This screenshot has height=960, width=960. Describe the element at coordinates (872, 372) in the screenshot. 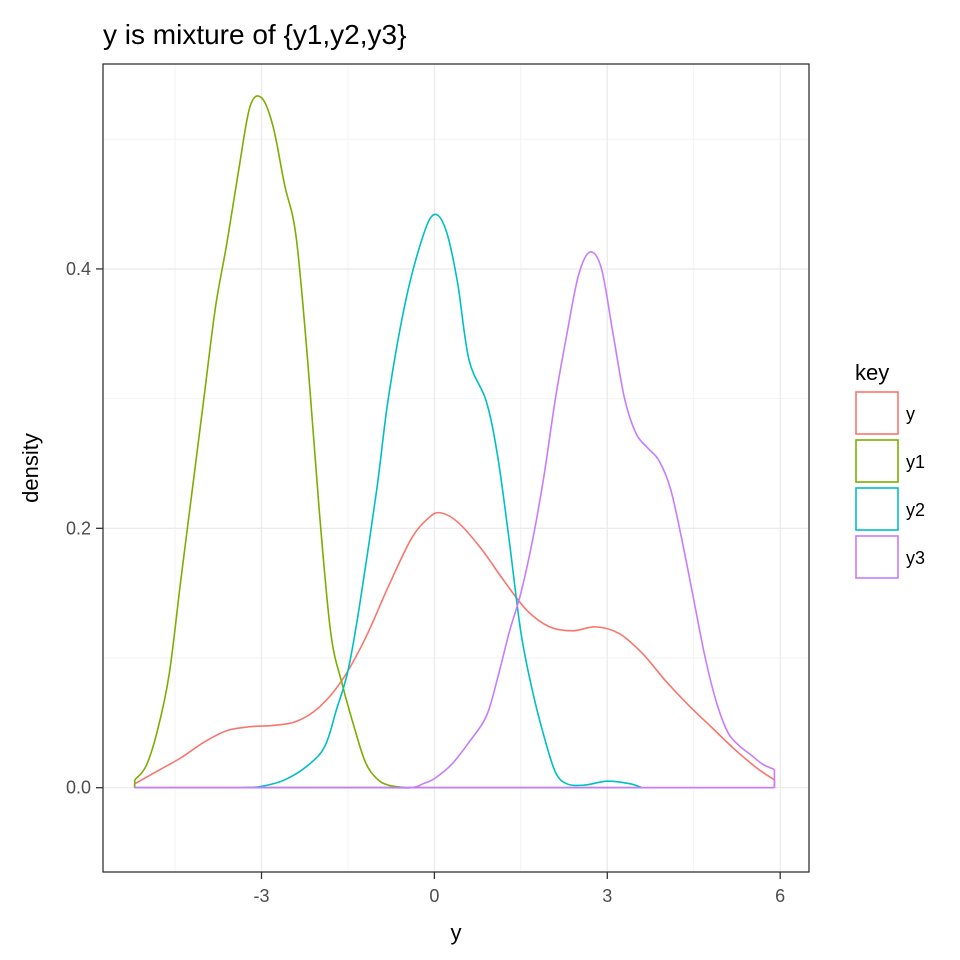

I see `legend-title: key` at that location.